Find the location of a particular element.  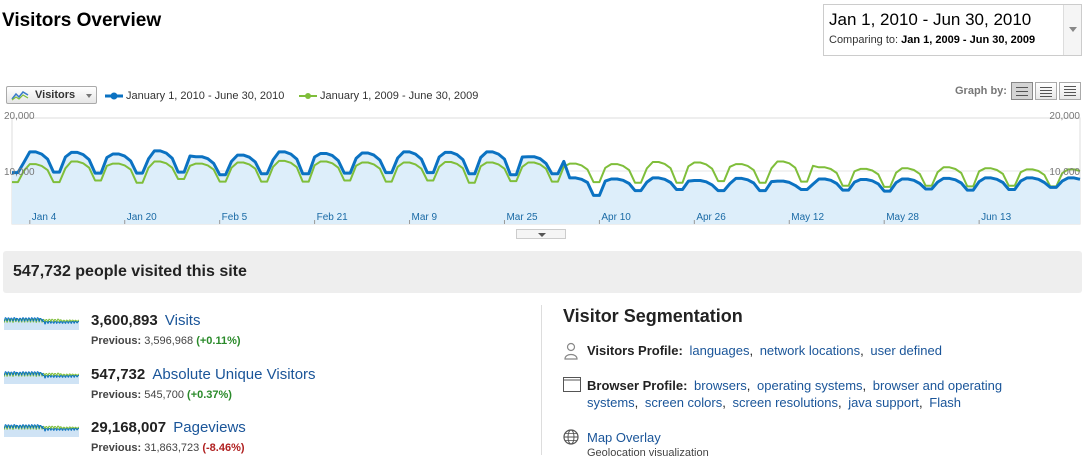

x-tick-label: May 28 is located at coordinates (902, 217).